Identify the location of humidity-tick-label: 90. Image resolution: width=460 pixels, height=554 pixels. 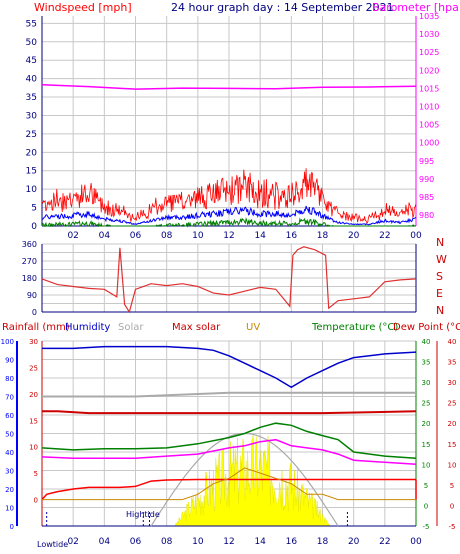
(9, 361).